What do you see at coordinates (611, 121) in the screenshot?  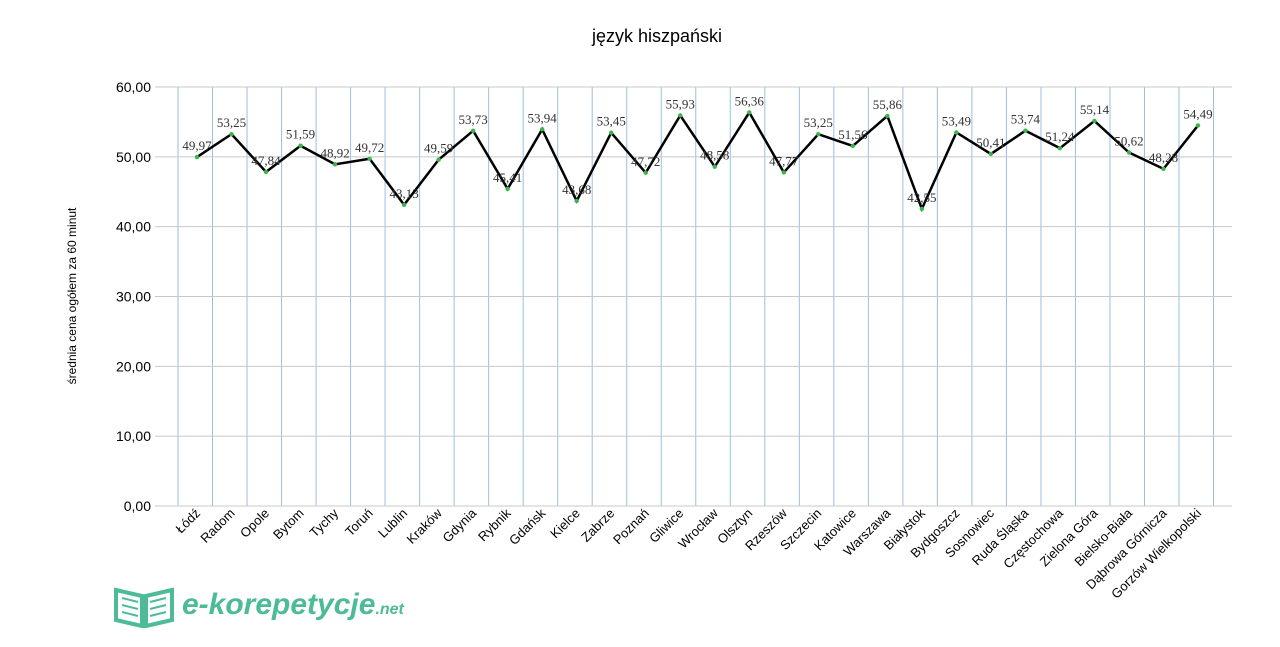 I see `data-label: 53,45` at bounding box center [611, 121].